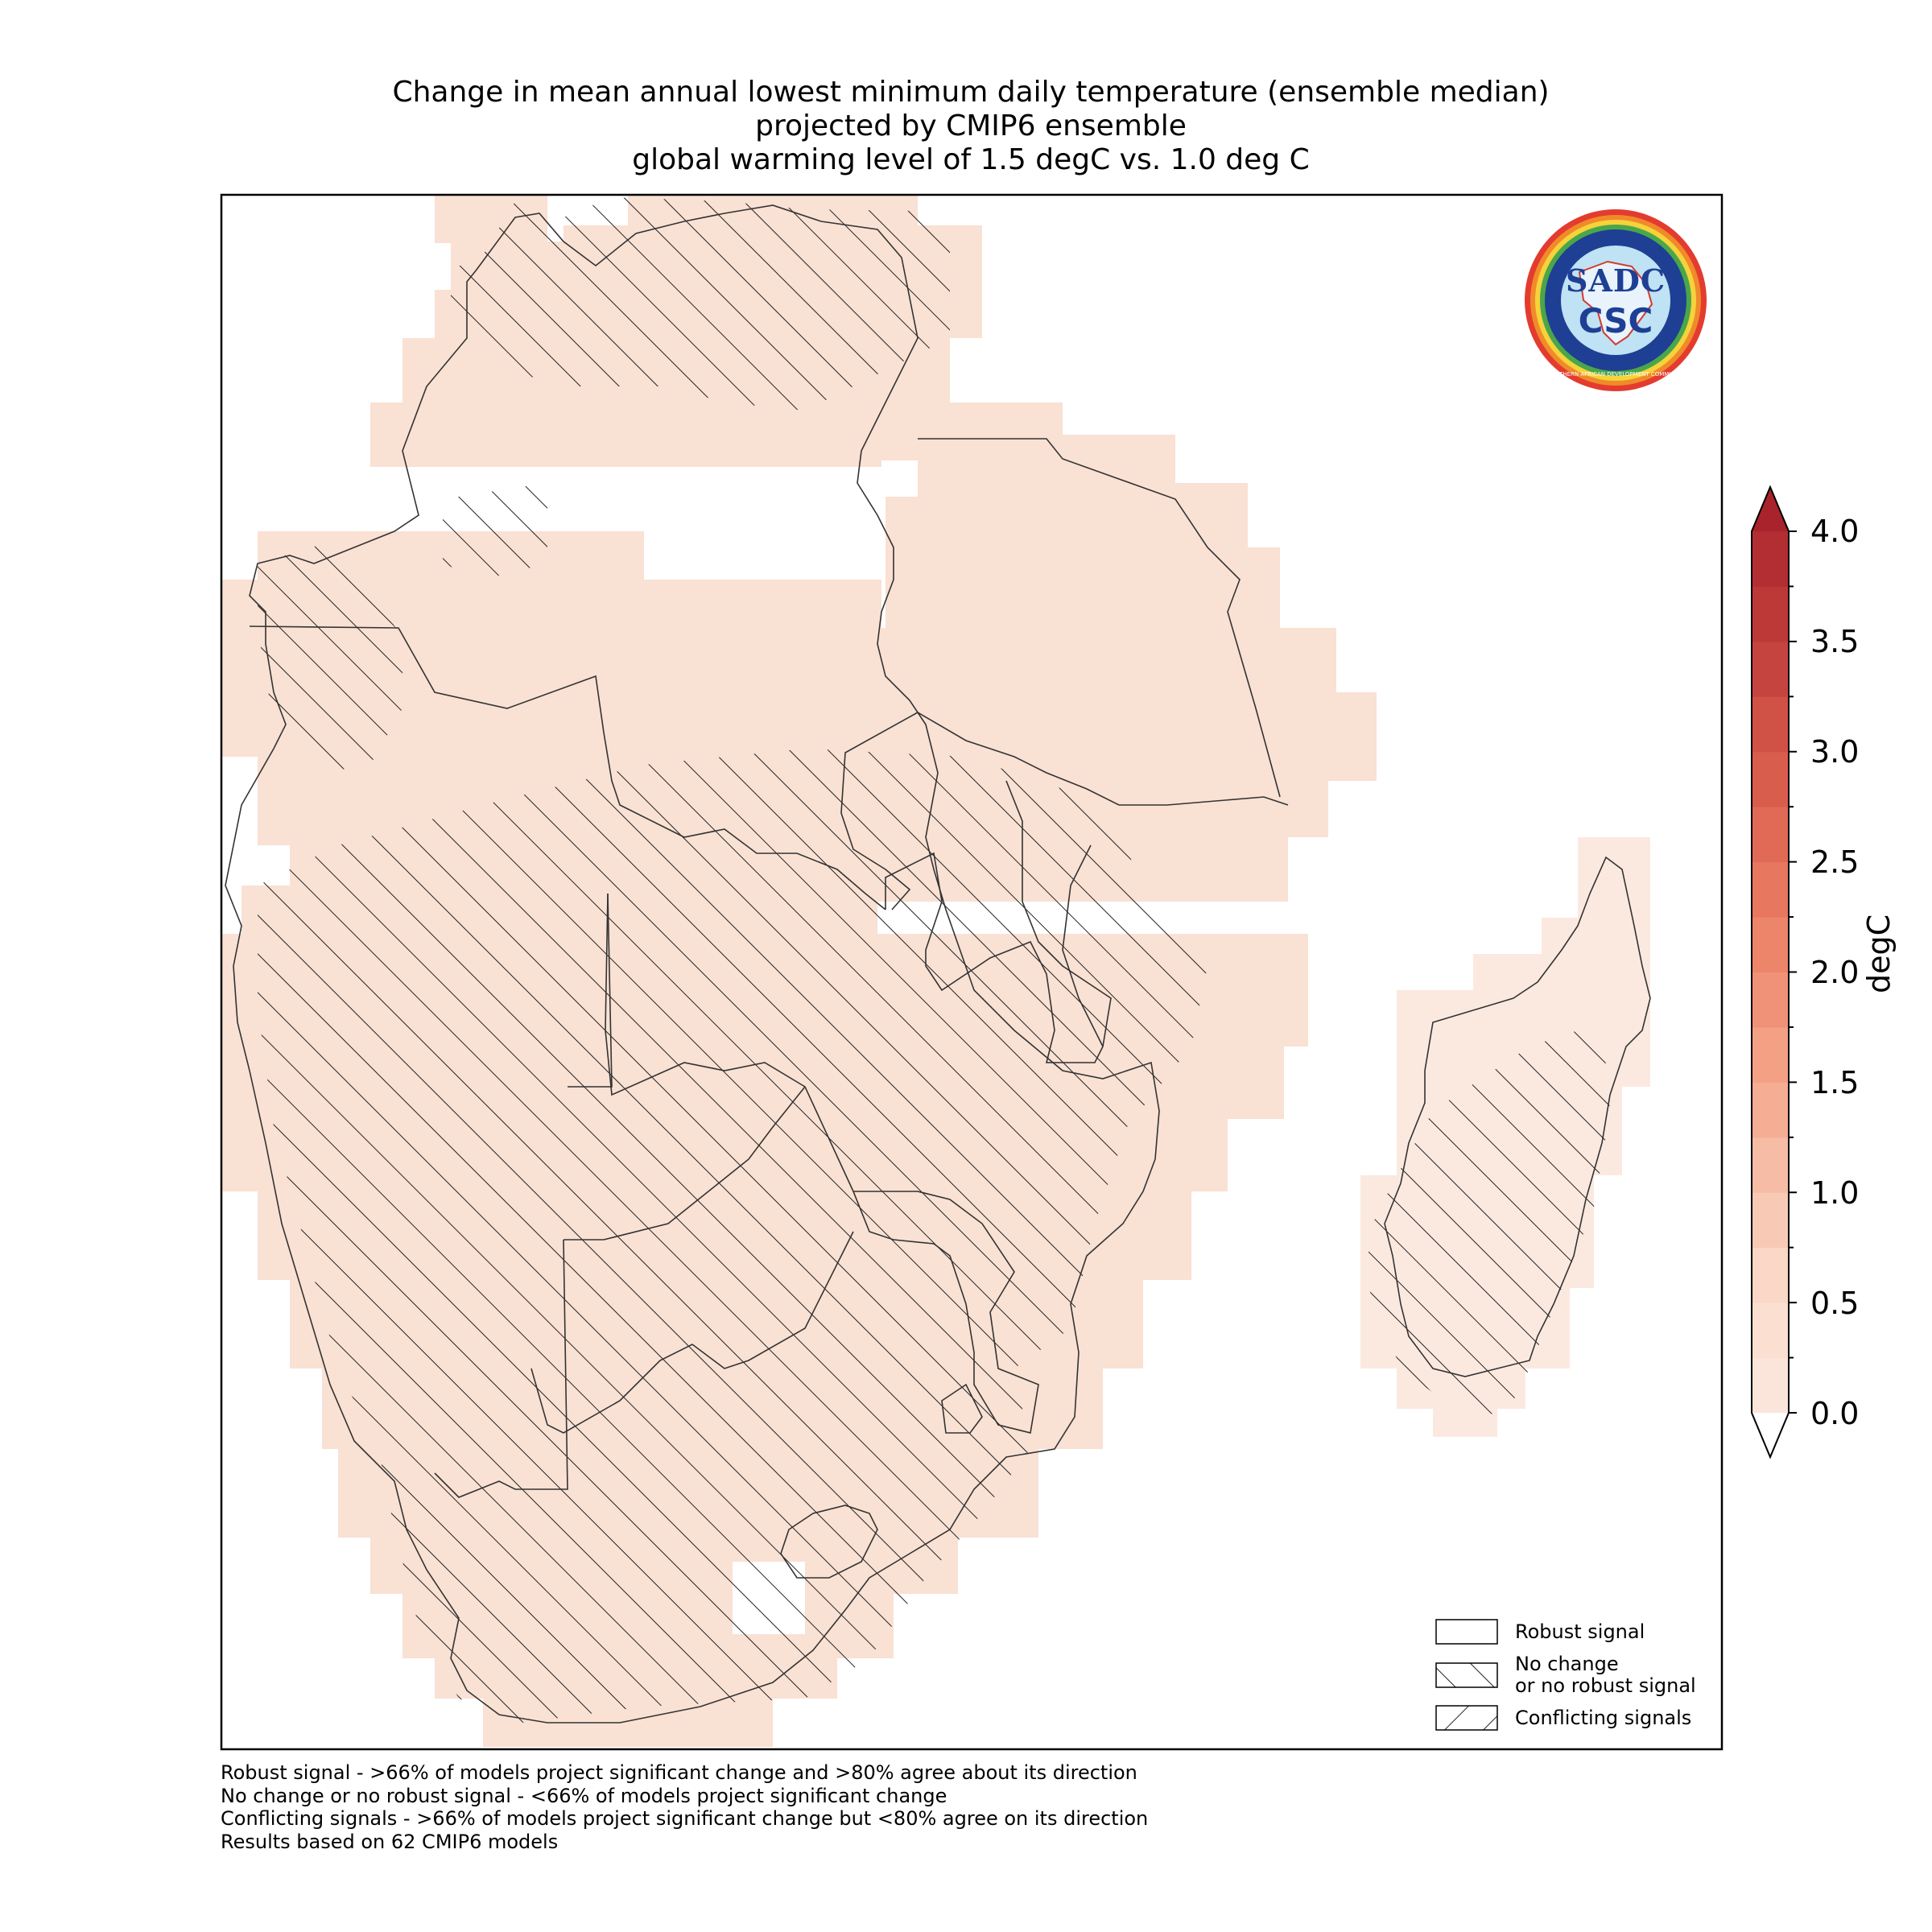 The width and height of the screenshot is (1932, 1932). What do you see at coordinates (1615, 321) in the screenshot?
I see `logo-csc-text: CSC` at bounding box center [1615, 321].